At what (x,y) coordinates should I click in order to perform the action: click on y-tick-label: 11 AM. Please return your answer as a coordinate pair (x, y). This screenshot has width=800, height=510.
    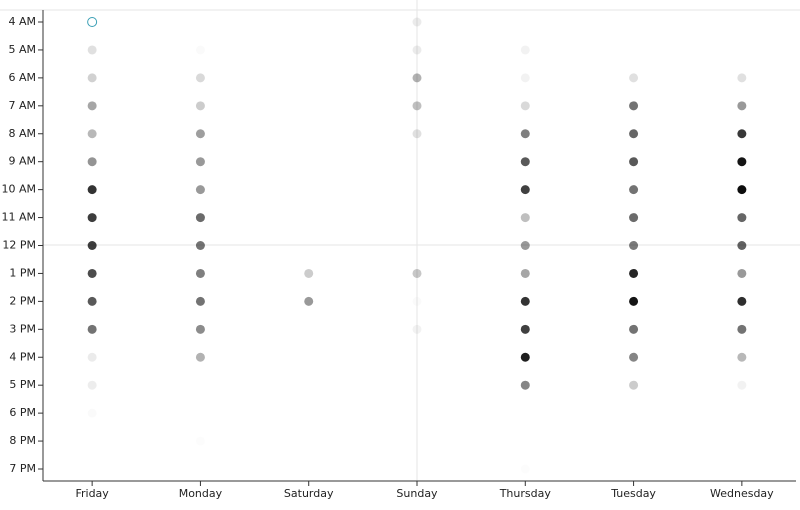
    Looking at the image, I should click on (18, 217).